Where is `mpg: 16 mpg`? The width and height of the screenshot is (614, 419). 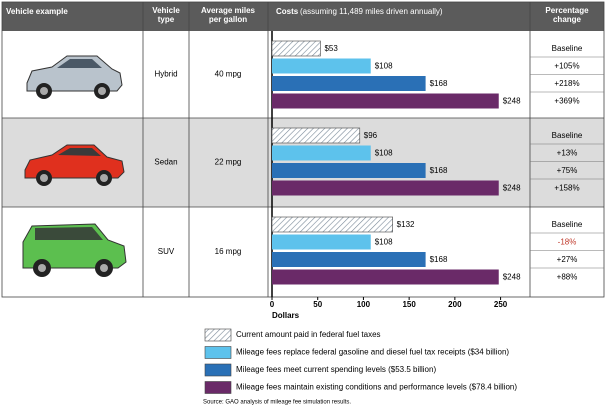
mpg: 16 mpg is located at coordinates (228, 251).